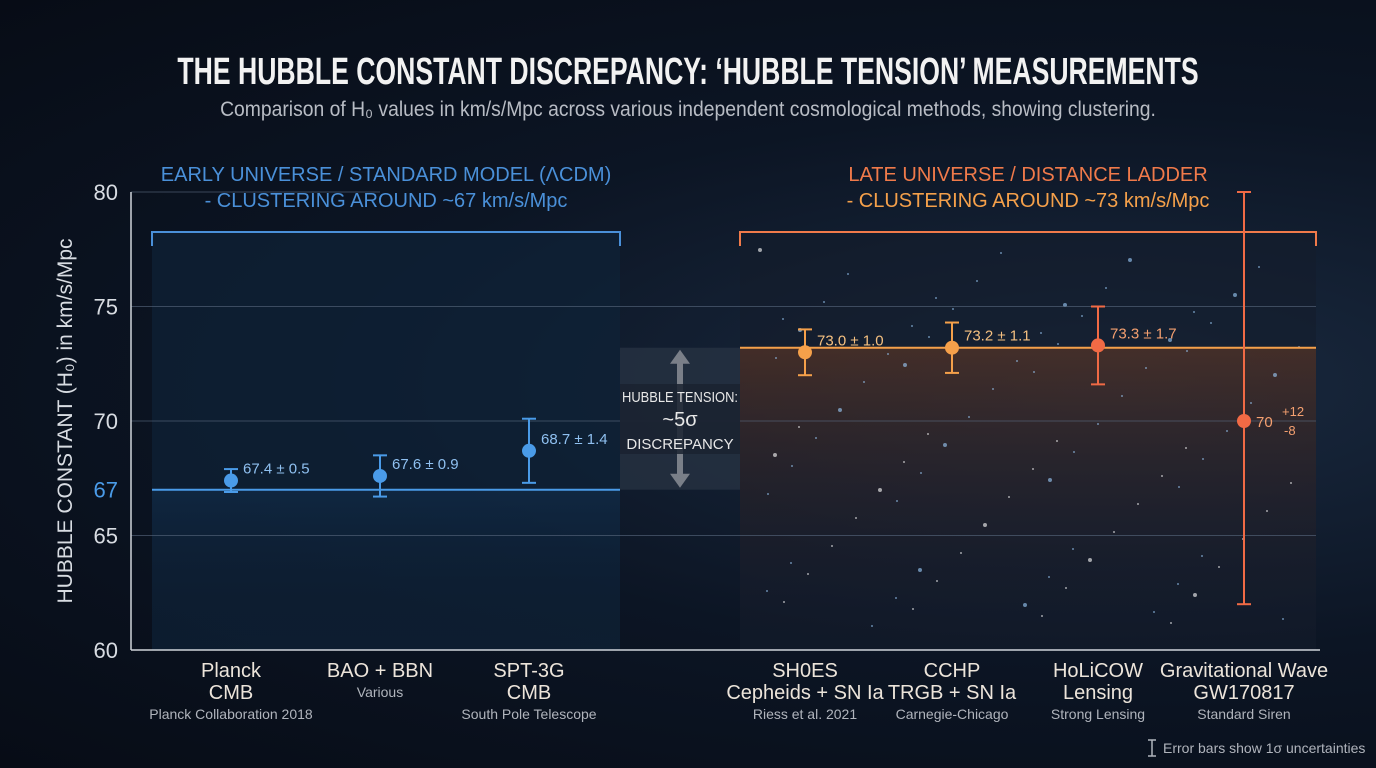 The height and width of the screenshot is (768, 1376). I want to click on arrow-down-icon, so click(680, 480).